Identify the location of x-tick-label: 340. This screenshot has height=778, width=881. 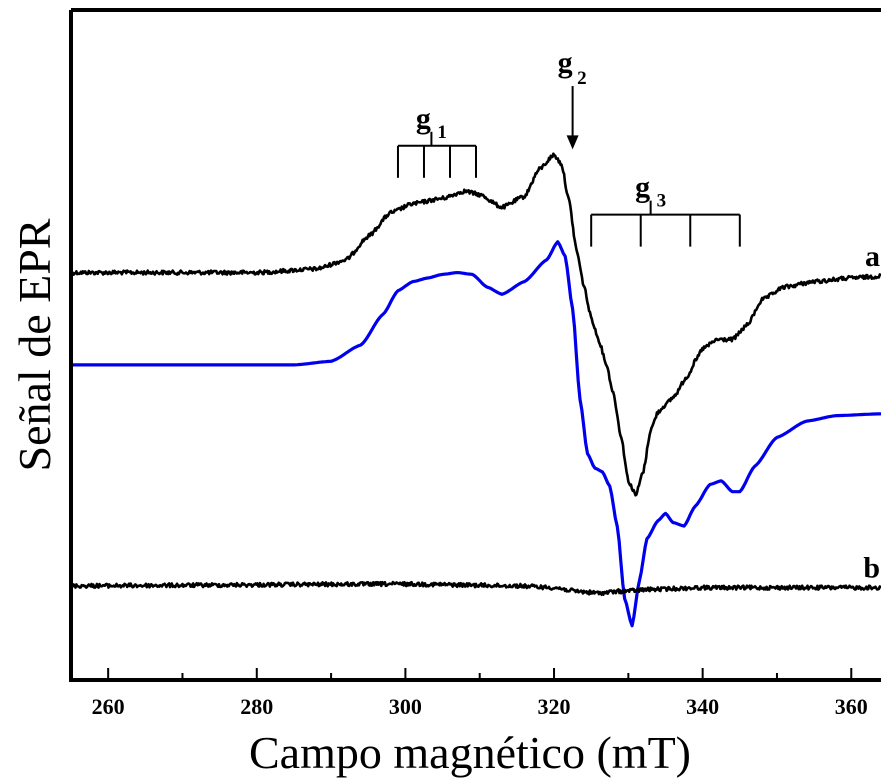
(702, 706).